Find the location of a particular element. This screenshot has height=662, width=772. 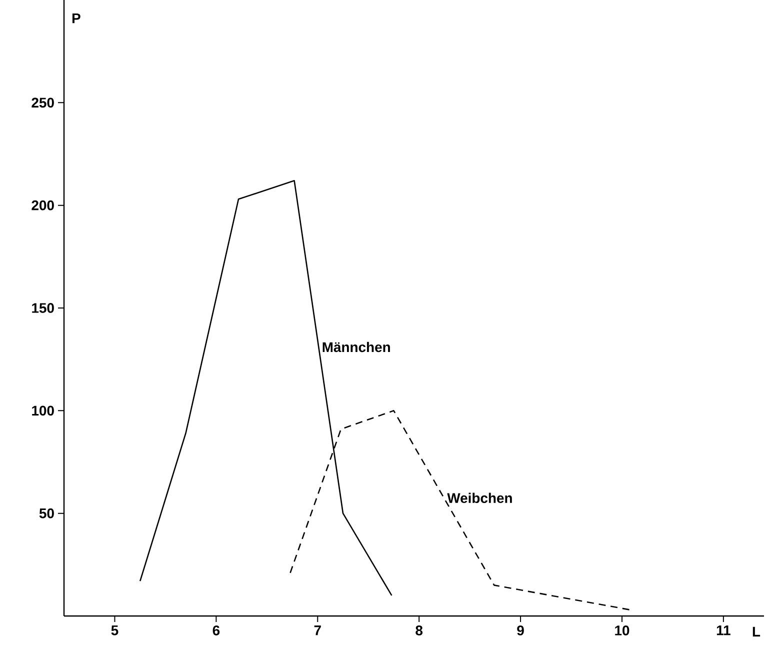

x-tick-label: 8 is located at coordinates (419, 630).